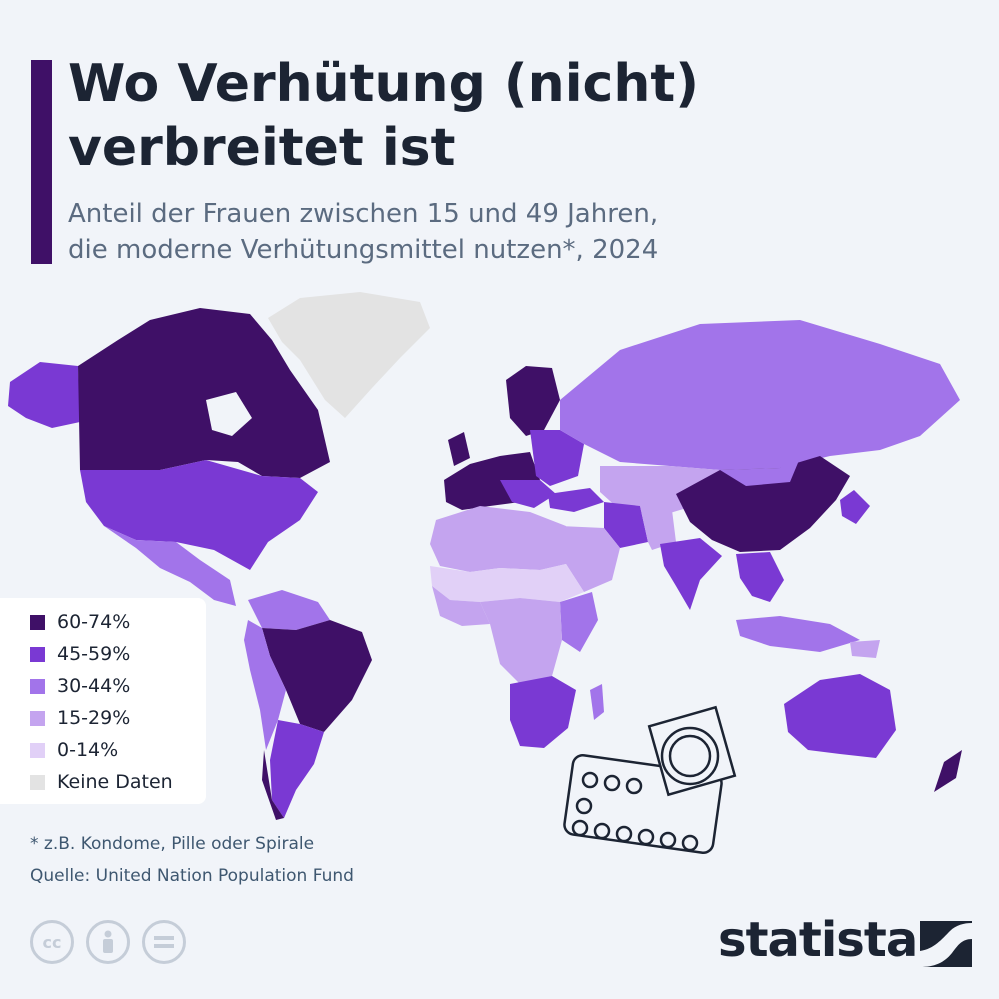  I want to click on license-icons: cc, so click(108, 942).